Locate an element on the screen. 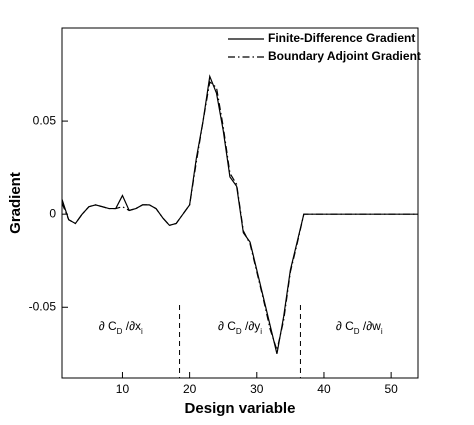 The height and width of the screenshot is (425, 474). annotation: ∂ CD /∂xi is located at coordinates (121, 327).